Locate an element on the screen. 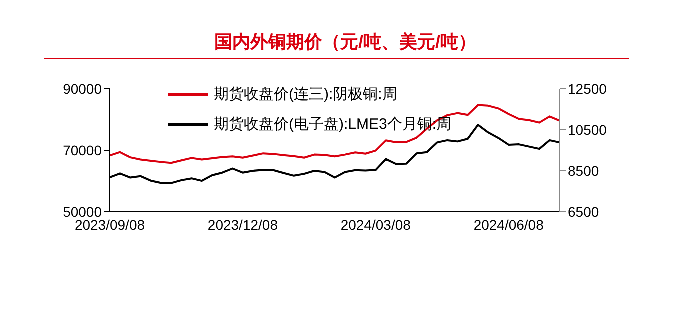 The width and height of the screenshot is (691, 326). y2-tick-label: 10500 is located at coordinates (588, 130).